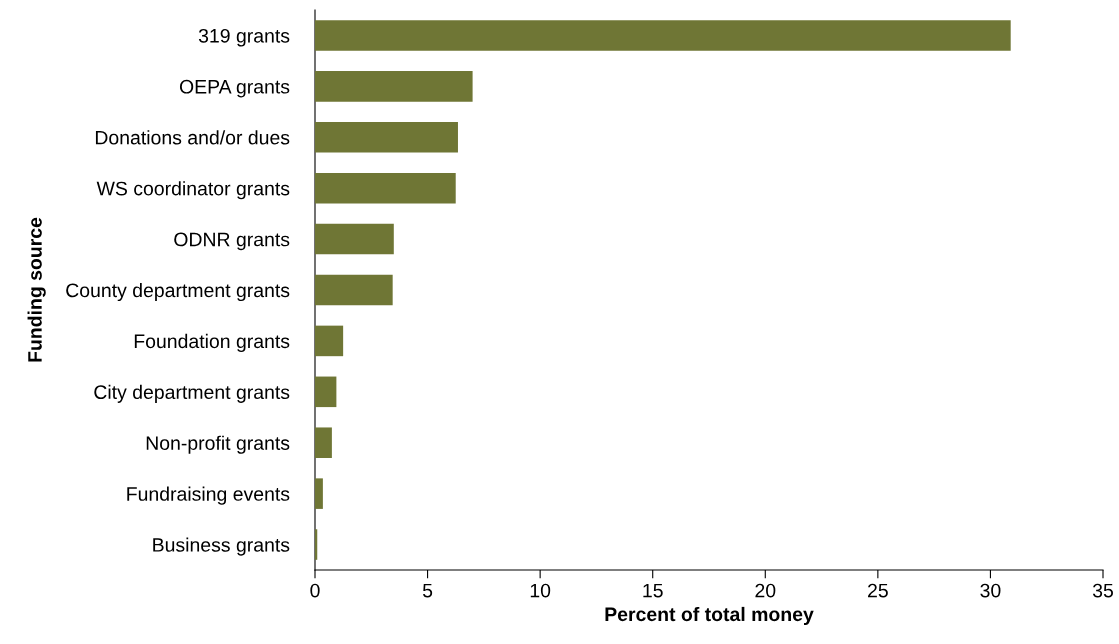 Image resolution: width=1119 pixels, height=644 pixels. What do you see at coordinates (178, 292) in the screenshot?
I see `y-tick-label: County department grants` at bounding box center [178, 292].